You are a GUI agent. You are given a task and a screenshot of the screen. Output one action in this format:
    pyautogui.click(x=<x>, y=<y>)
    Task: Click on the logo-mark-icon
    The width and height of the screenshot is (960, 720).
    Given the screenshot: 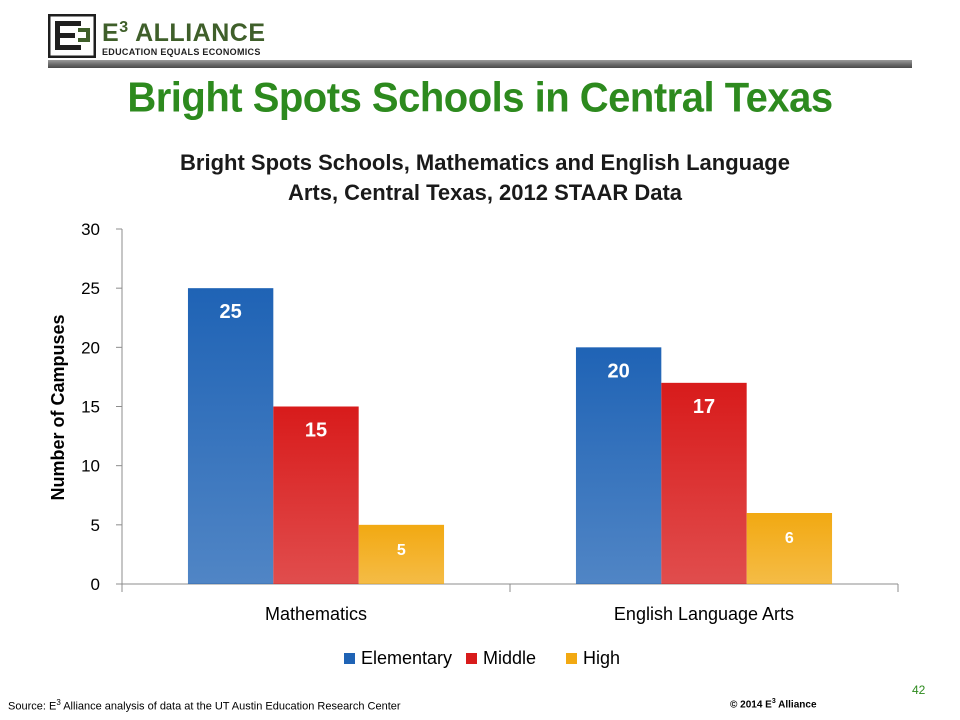 What is the action you would take?
    pyautogui.click(x=72, y=36)
    